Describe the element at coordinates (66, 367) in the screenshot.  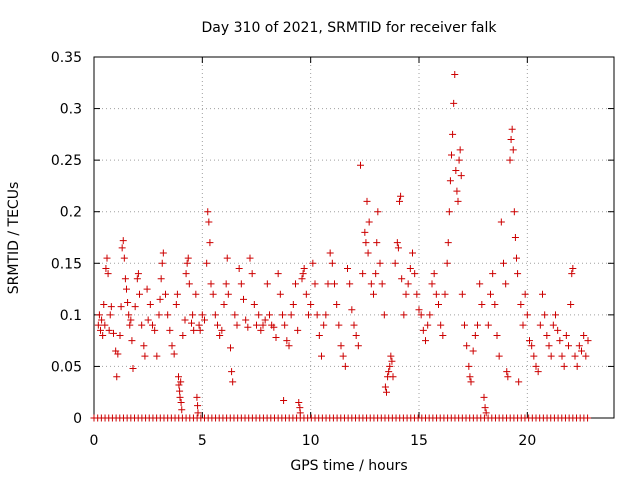
I see `y-tick-label: 0.05` at that location.